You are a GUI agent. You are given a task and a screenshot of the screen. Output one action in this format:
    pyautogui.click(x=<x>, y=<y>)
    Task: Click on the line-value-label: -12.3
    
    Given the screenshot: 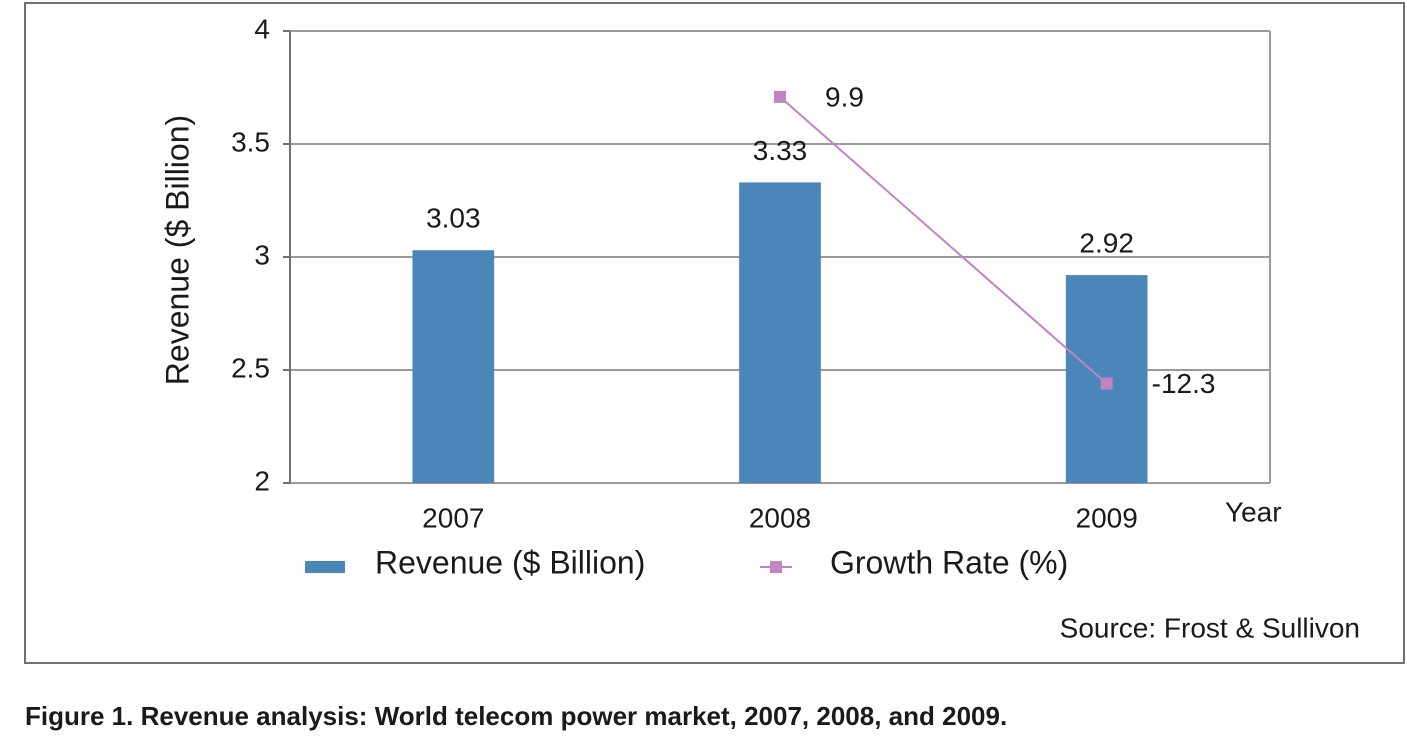 What is the action you would take?
    pyautogui.click(x=1184, y=383)
    